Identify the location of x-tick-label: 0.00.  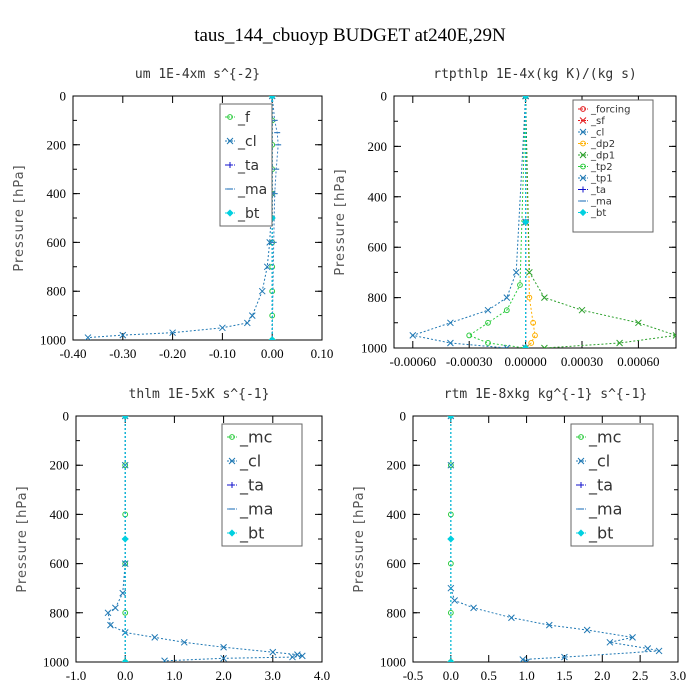
(272, 353).